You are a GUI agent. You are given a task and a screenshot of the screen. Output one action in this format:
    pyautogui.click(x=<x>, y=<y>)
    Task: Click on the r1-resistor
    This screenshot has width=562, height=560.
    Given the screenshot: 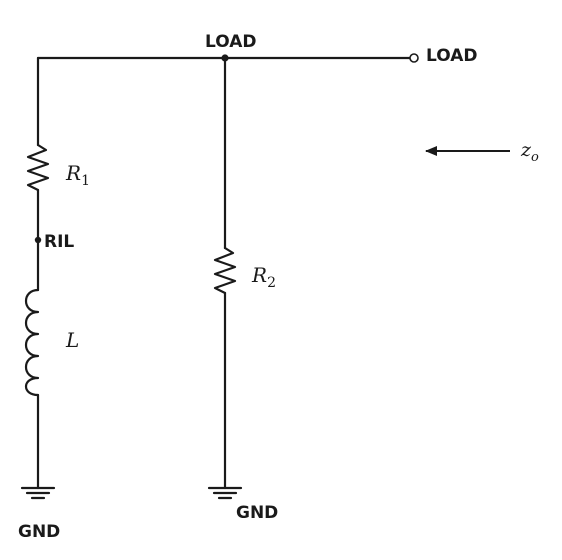 What is the action you would take?
    pyautogui.click(x=38, y=167)
    